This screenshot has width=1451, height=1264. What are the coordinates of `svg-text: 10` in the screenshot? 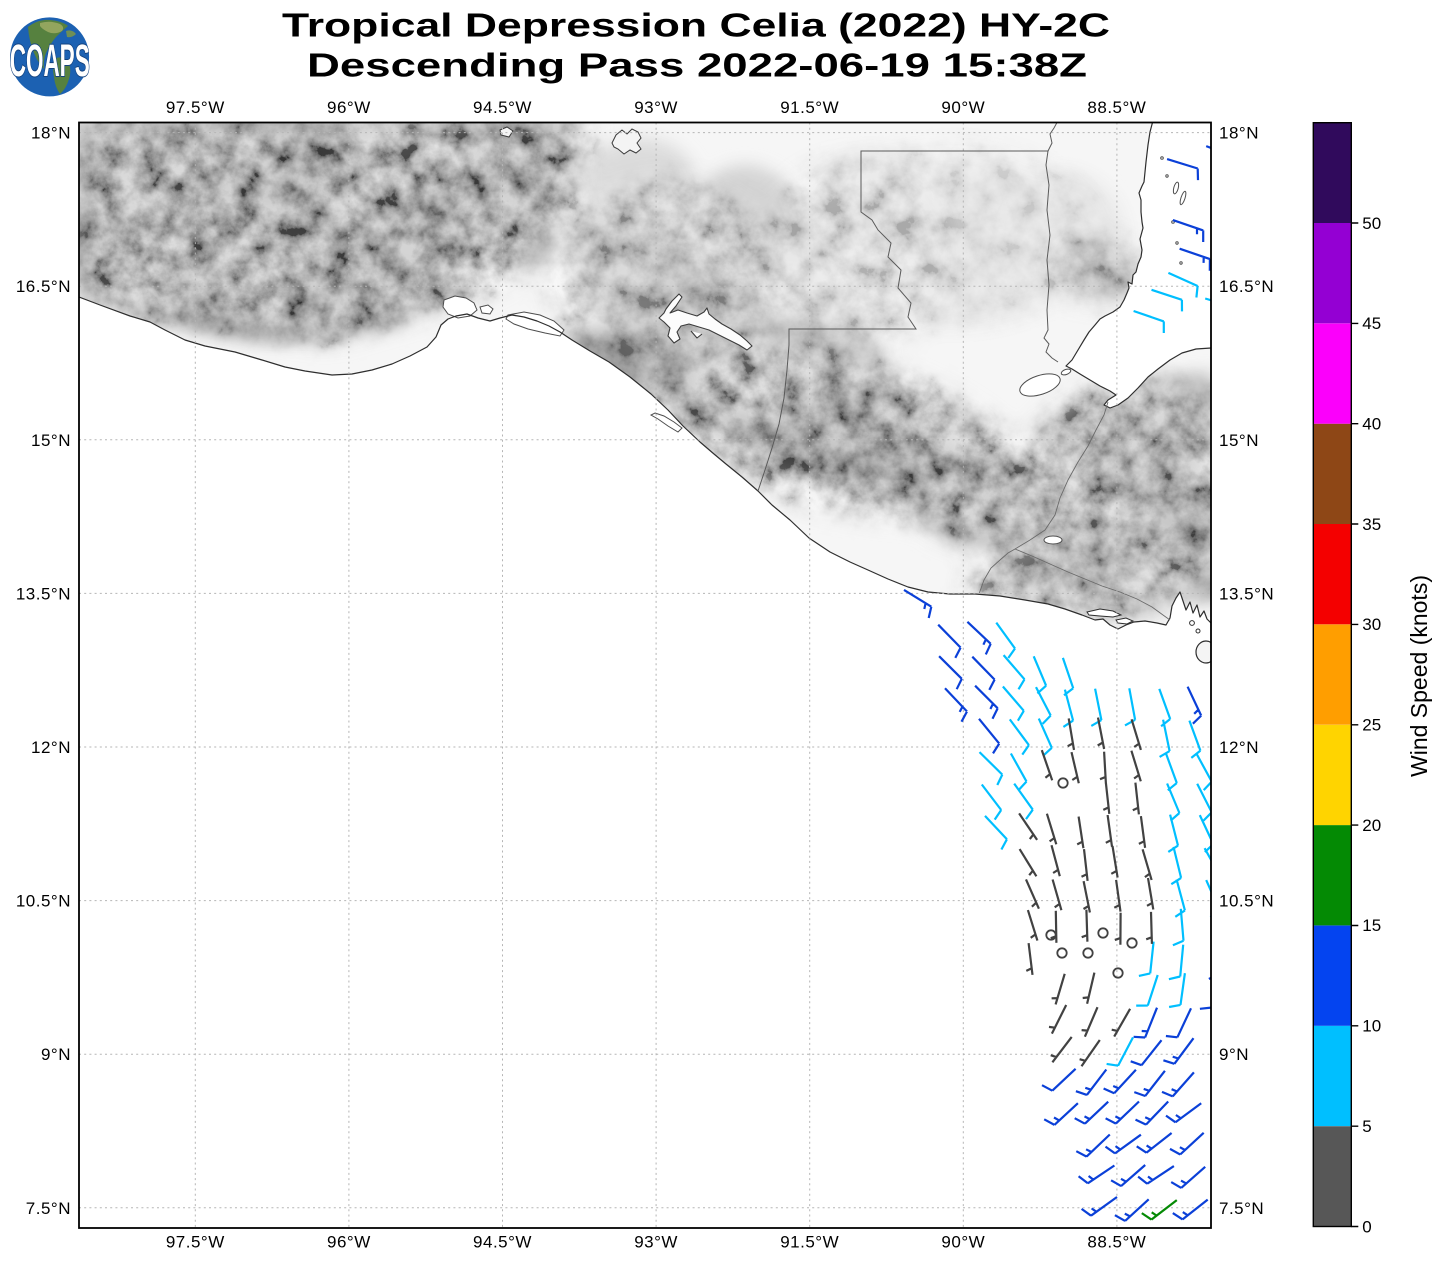 It's located at (1371, 1026).